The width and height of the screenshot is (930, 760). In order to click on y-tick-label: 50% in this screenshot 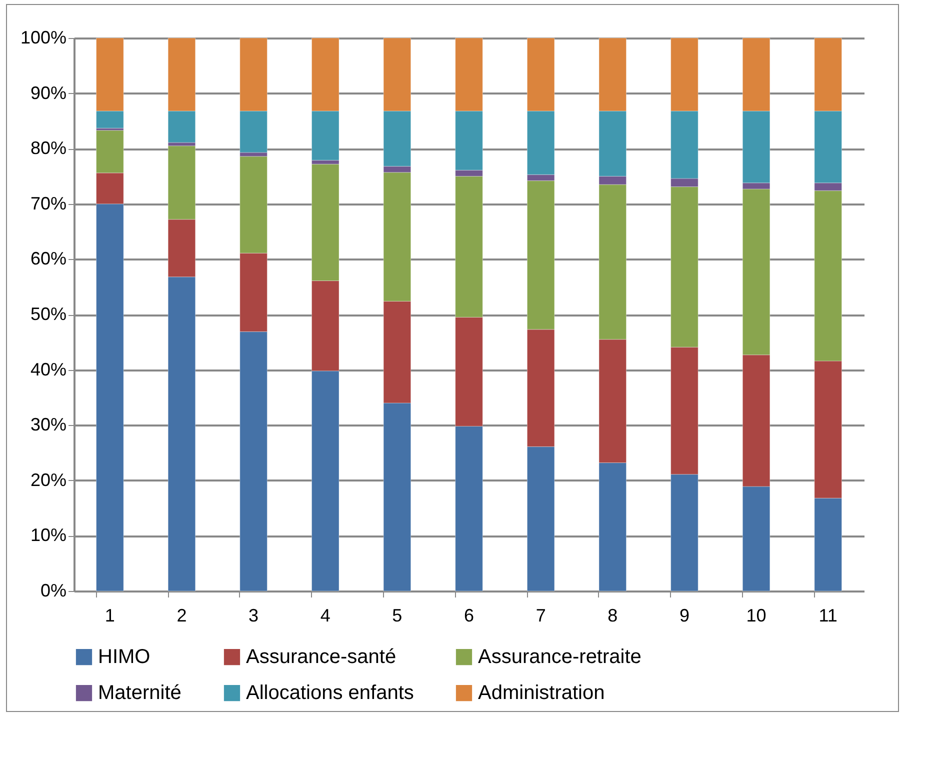, I will do `click(48, 314)`.